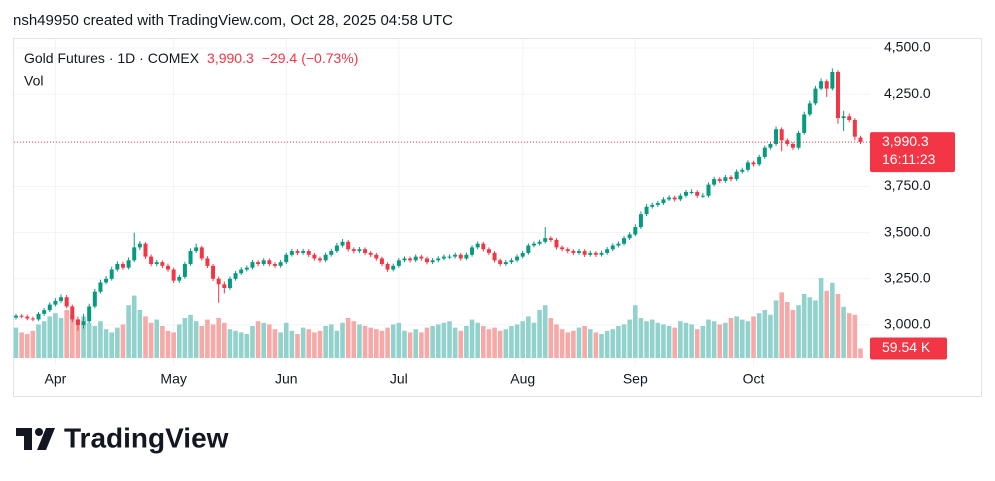  I want to click on change: −29.4, so click(280, 58).